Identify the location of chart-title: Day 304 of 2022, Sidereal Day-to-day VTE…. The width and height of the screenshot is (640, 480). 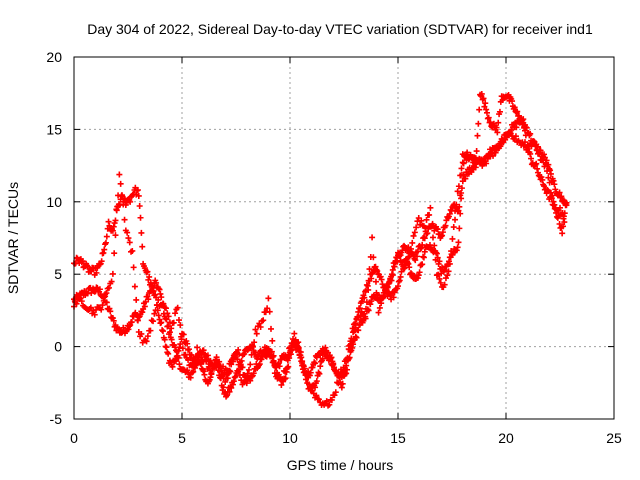
(340, 29).